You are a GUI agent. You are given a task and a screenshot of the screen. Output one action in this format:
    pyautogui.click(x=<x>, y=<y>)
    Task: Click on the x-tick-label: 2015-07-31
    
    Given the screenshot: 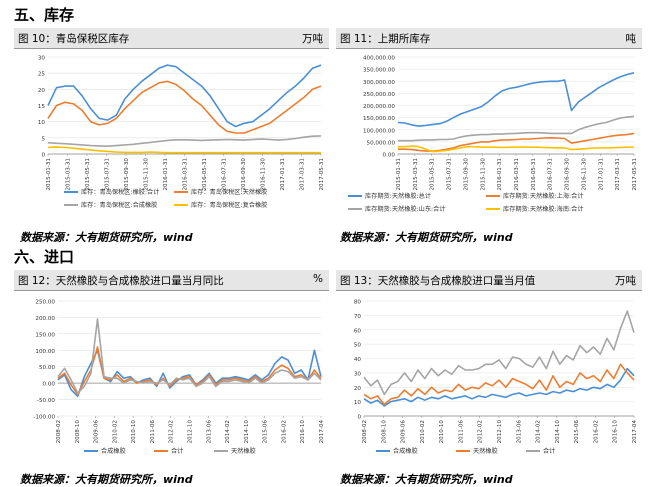 What is the action you would take?
    pyautogui.click(x=108, y=174)
    